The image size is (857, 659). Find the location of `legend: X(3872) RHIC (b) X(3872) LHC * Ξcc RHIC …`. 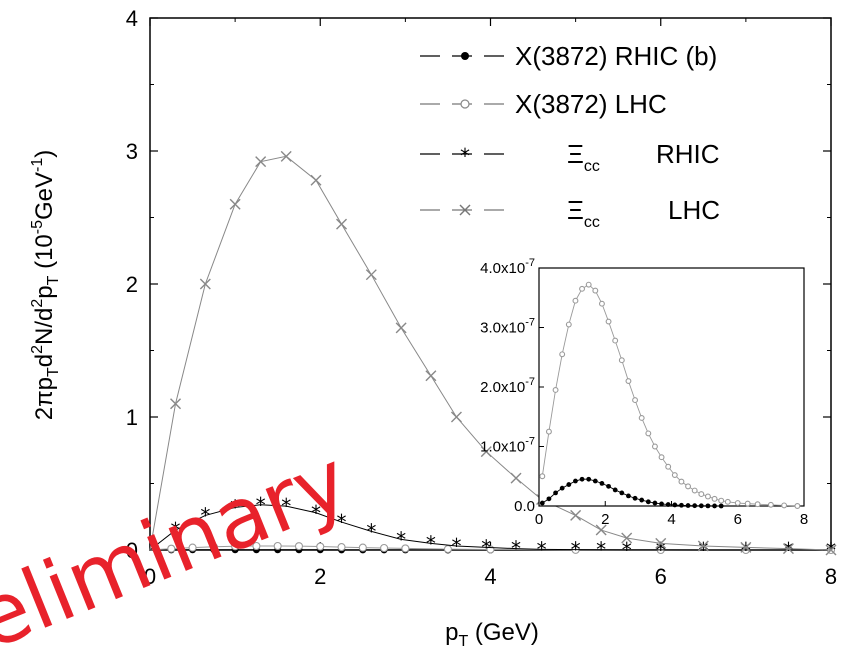

legend: X(3872) RHIC (b) X(3872) LHC * Ξcc RHIC … is located at coordinates (570, 136).